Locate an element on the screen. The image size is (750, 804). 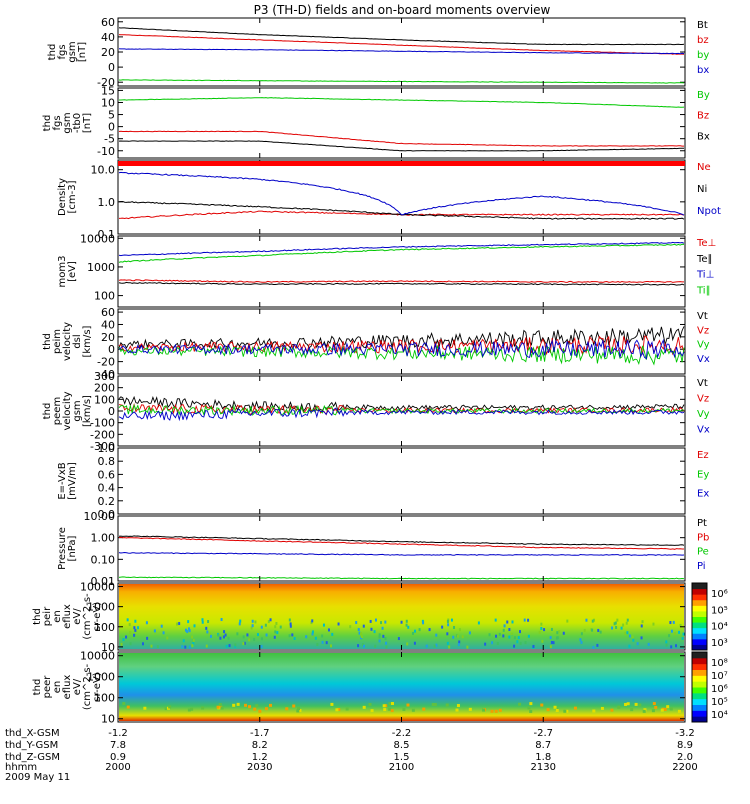
legend-label: Bz is located at coordinates (703, 116).